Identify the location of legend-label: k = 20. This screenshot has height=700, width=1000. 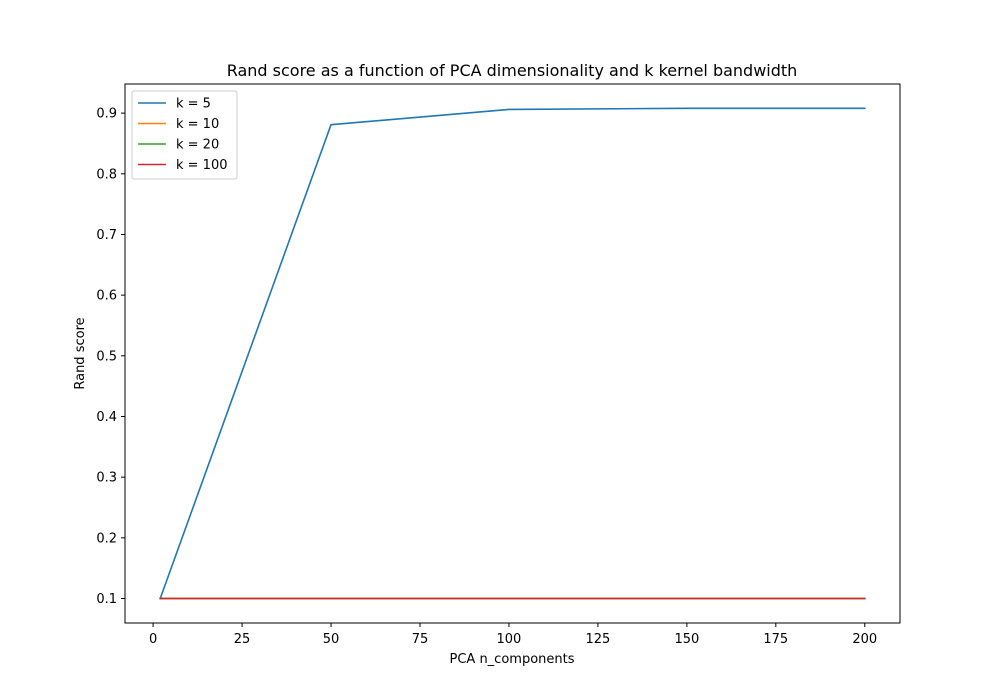
(197, 145).